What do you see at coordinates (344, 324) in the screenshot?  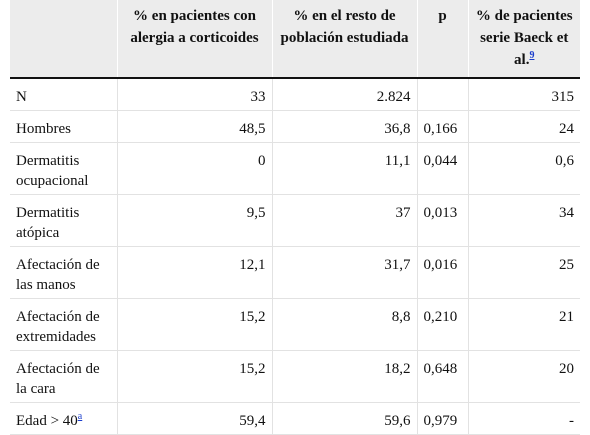 I see `cell: 8,8` at bounding box center [344, 324].